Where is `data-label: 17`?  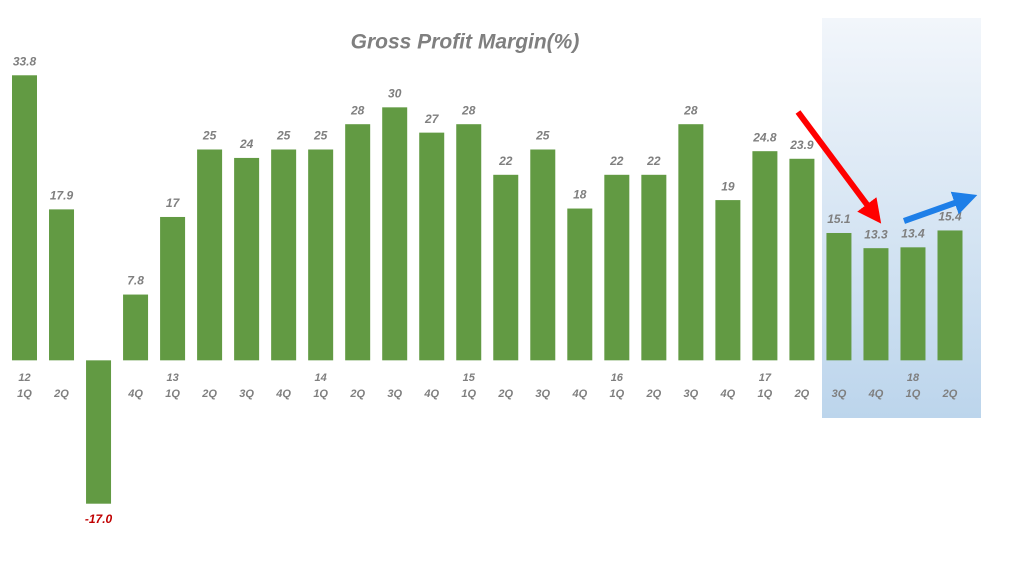 data-label: 17 is located at coordinates (173, 203).